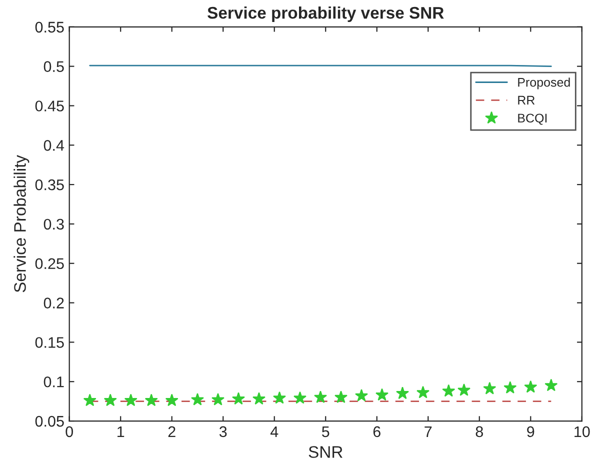  Describe the element at coordinates (376, 432) in the screenshot. I see `x-tick-label: 6` at that location.